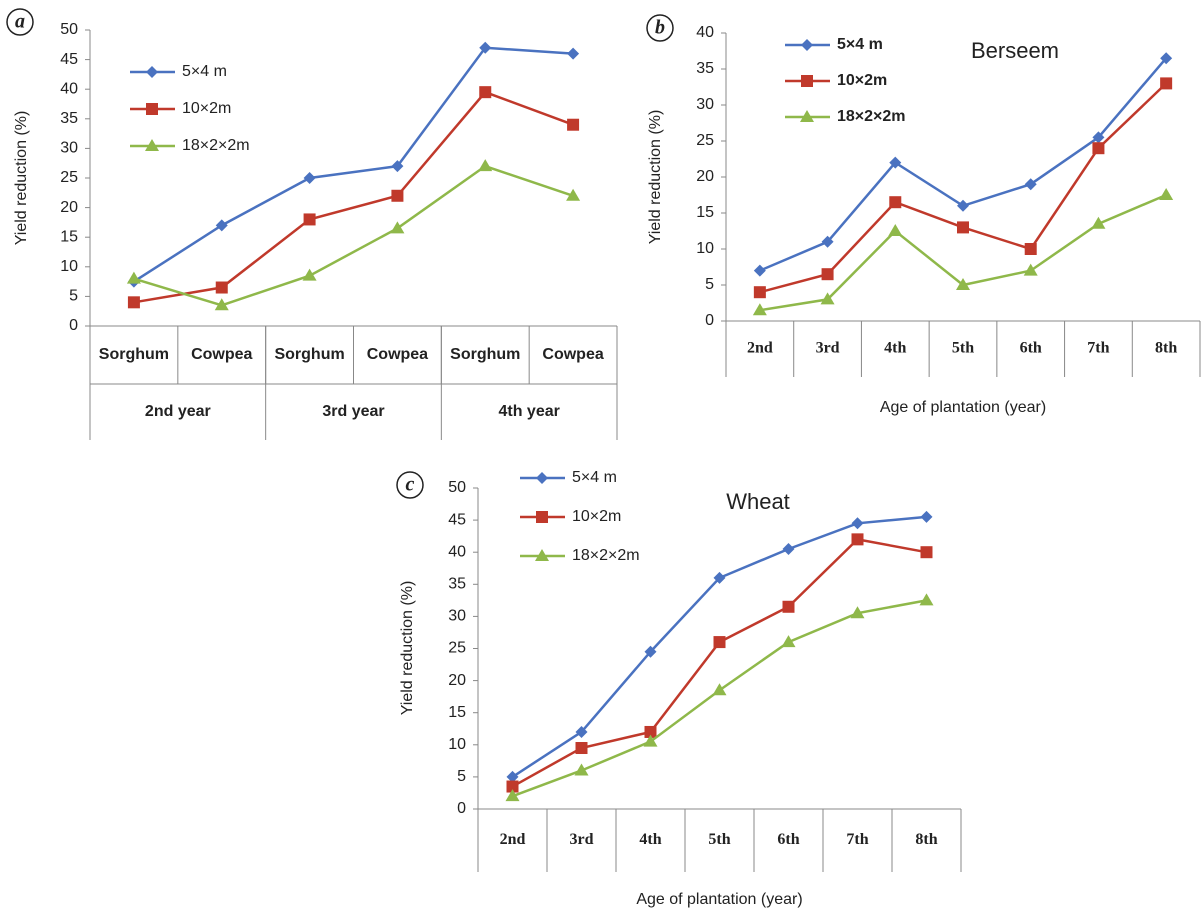 Image resolution: width=1203 pixels, height=923 pixels. I want to click on y-tick-label: 50, so click(69, 29).